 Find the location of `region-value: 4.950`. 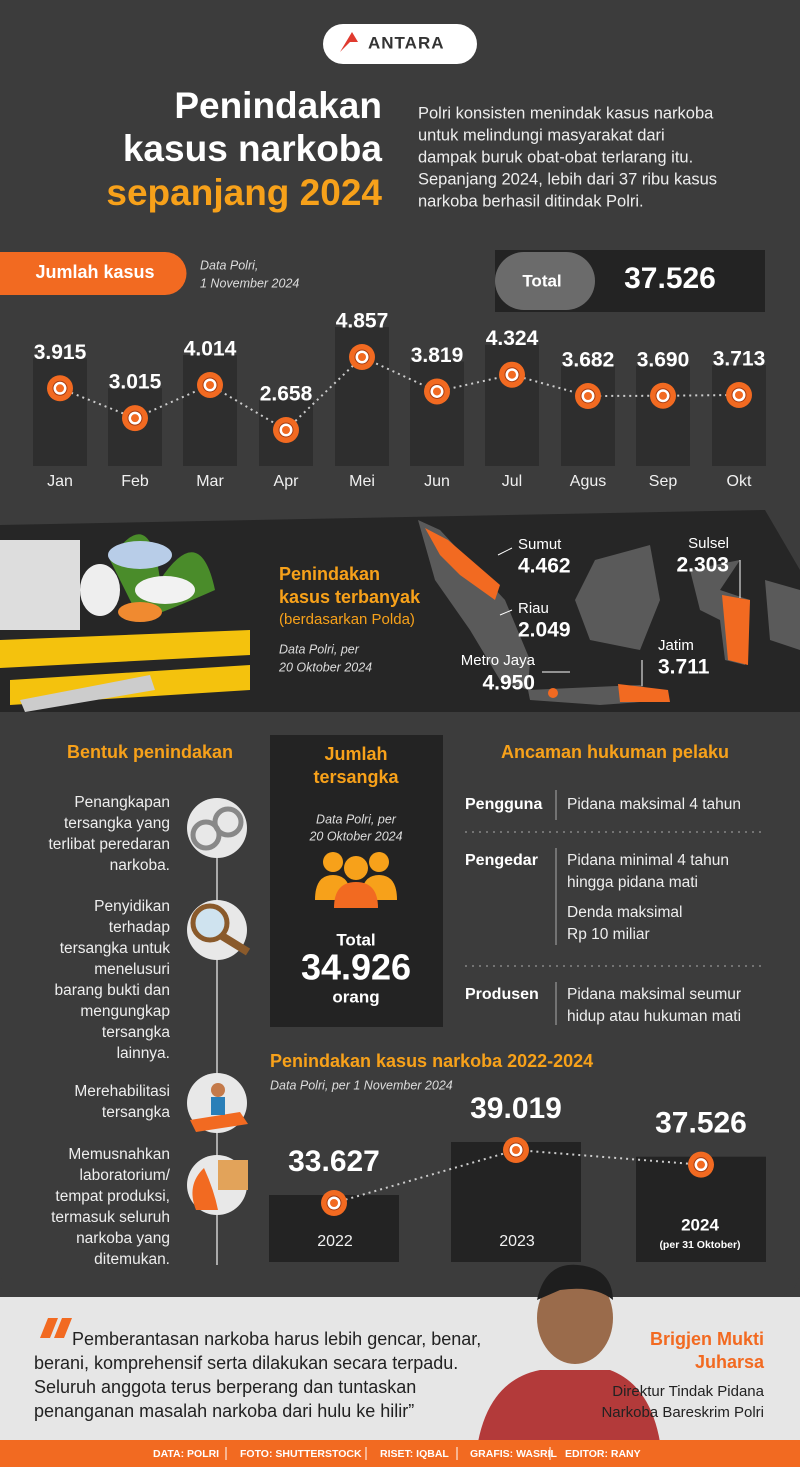

region-value: 4.950 is located at coordinates (508, 683).